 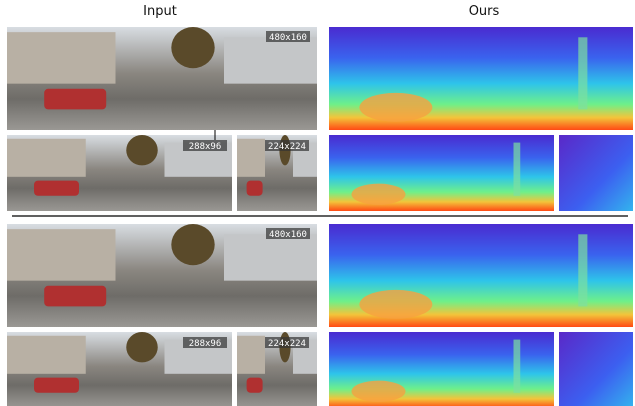 I want to click on header-input: Input, so click(x=160, y=11).